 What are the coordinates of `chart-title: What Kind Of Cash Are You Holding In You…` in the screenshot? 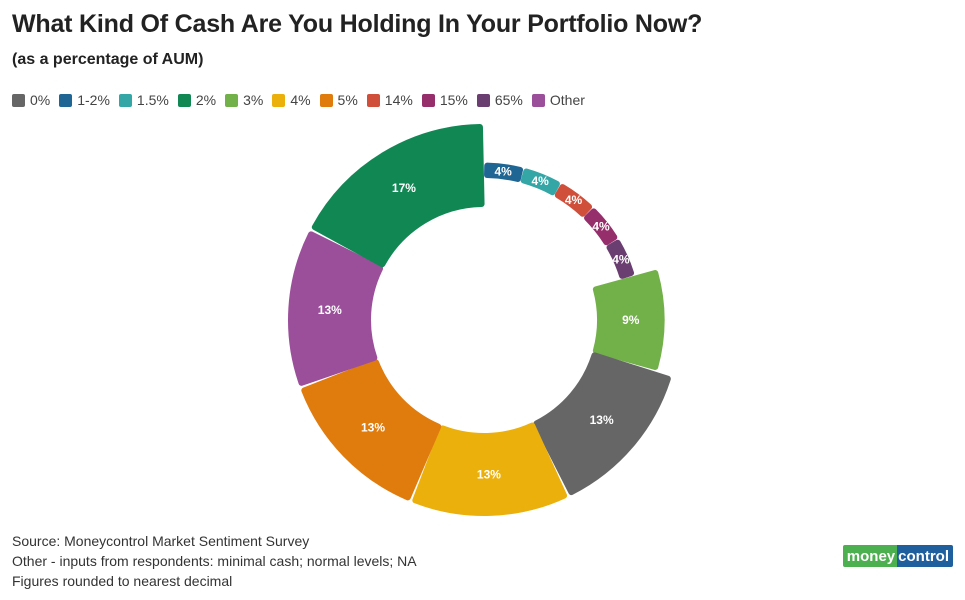 It's located at (357, 24).